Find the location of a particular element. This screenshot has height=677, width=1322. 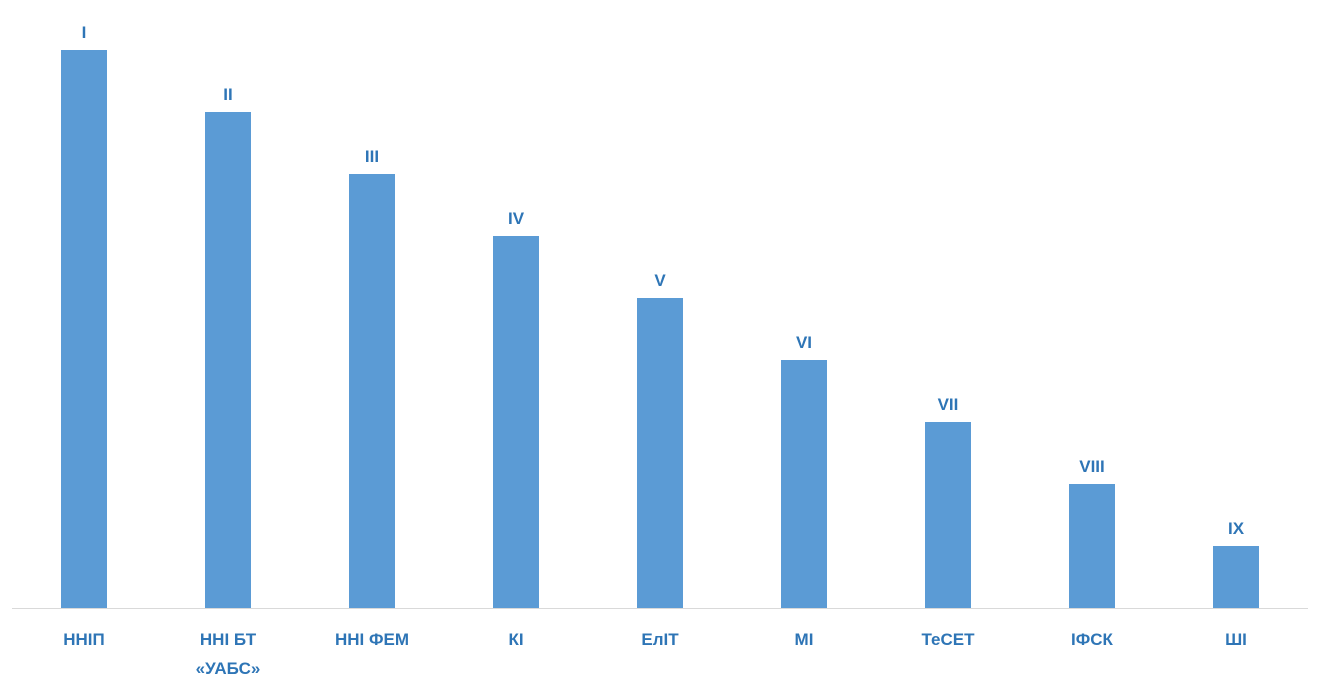

bar-data-label: V is located at coordinates (660, 280).